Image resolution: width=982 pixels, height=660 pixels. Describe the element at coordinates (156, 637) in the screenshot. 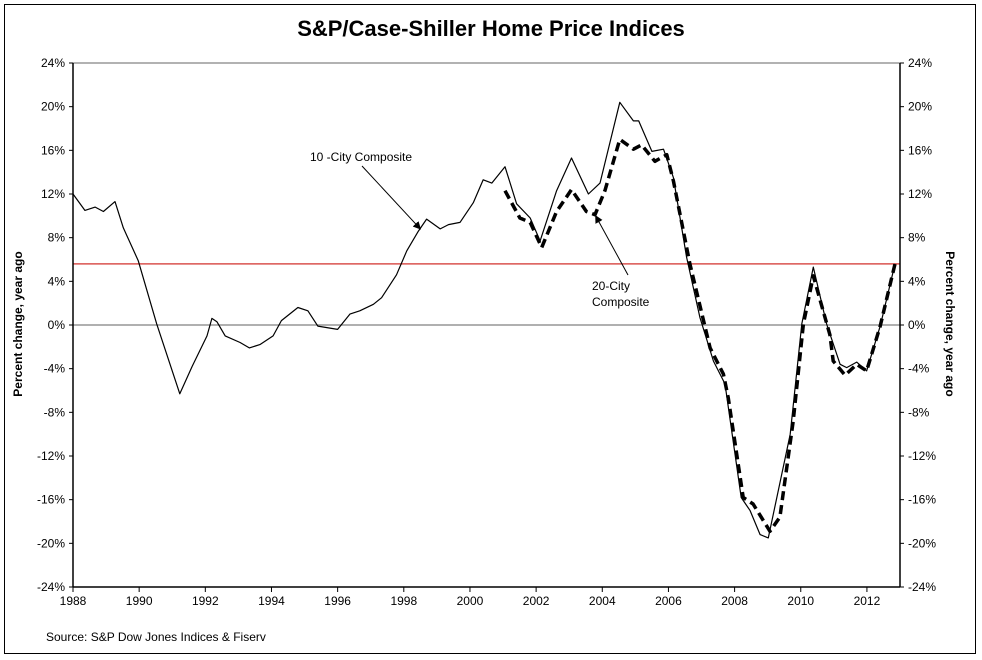

I see `source-note: Source: S&P Dow Jones Indices & Fiserv` at that location.